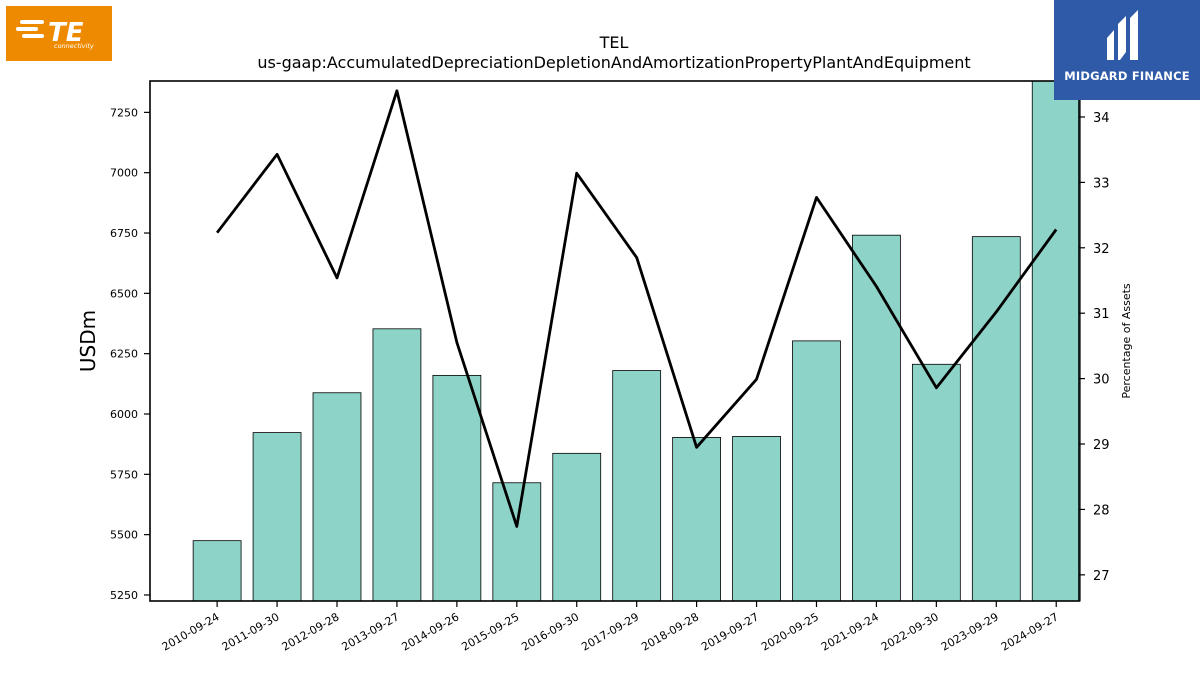 Image resolution: width=1200 pixels, height=675 pixels. Describe the element at coordinates (1101, 380) in the screenshot. I see `y2-tick-label-30: 30` at that location.